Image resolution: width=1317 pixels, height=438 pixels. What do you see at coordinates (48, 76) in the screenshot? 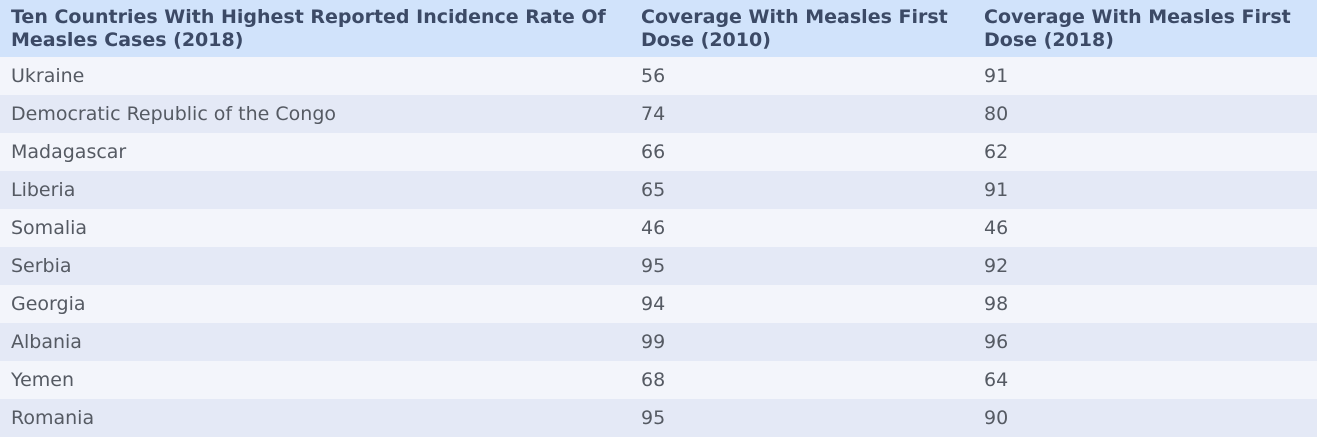
I see `cell-country: Ukraine` at bounding box center [48, 76].